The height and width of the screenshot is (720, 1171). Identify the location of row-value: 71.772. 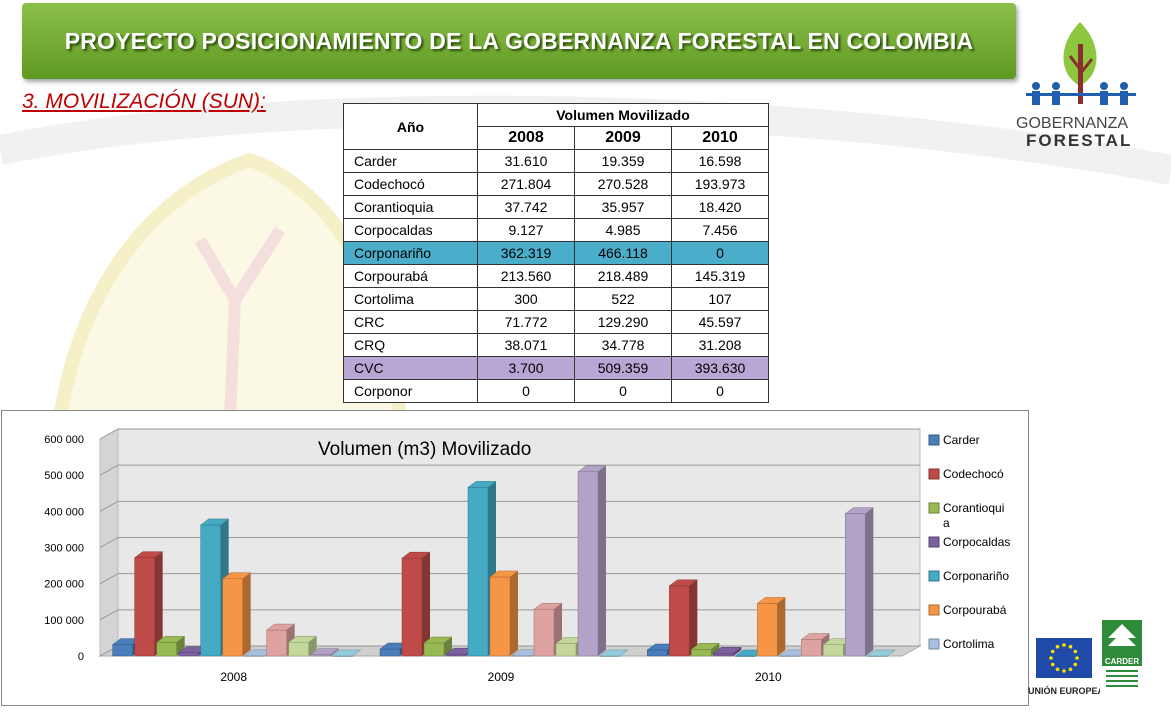
(526, 322).